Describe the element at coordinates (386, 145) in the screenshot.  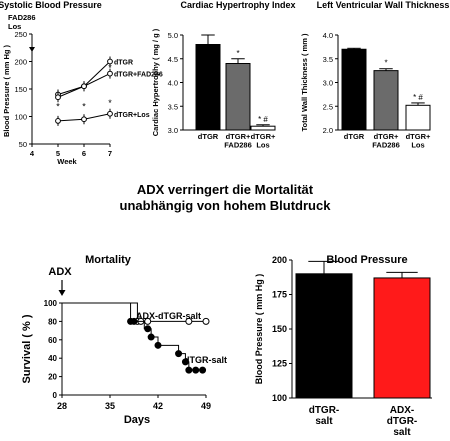
I see `wall-category-label: FAD286` at that location.